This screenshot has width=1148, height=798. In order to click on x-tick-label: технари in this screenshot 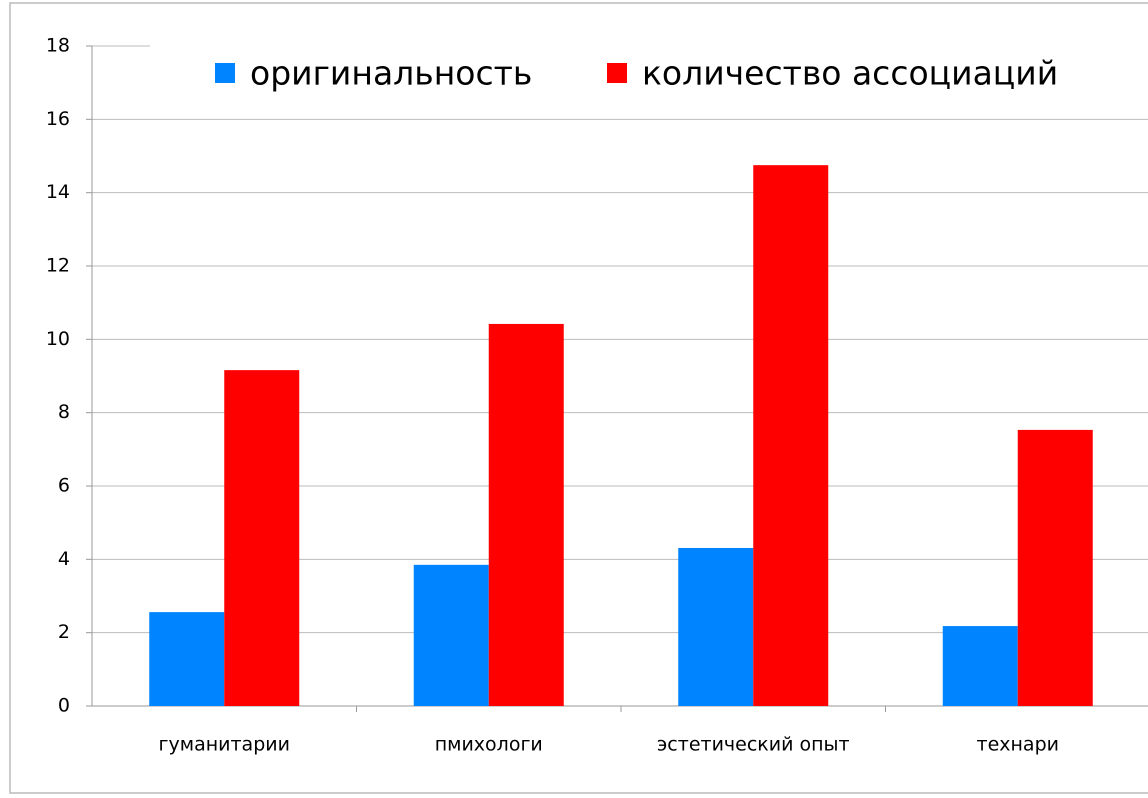, I will do `click(1018, 745)`.